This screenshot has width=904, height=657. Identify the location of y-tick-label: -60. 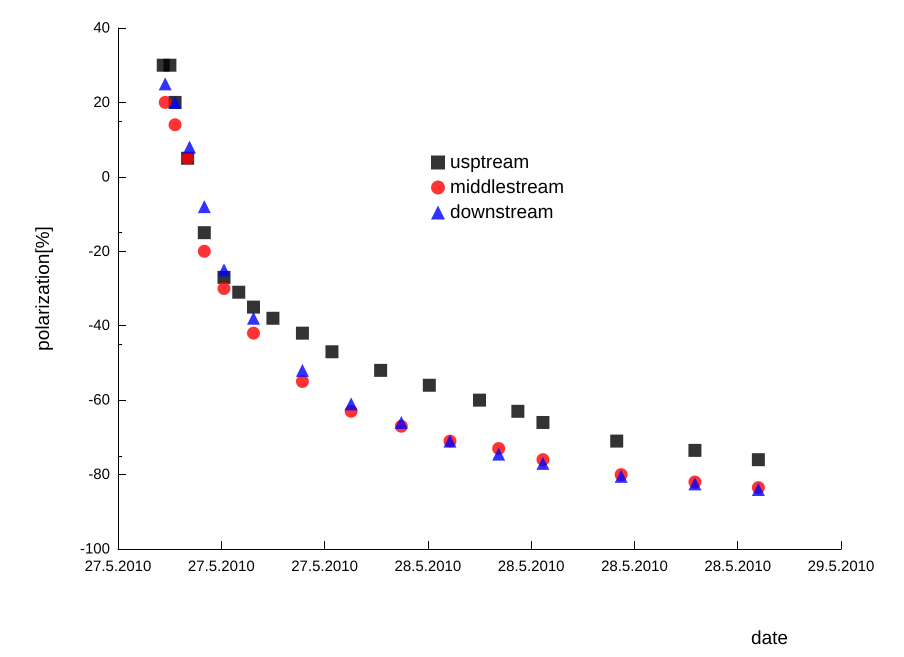
(99, 400).